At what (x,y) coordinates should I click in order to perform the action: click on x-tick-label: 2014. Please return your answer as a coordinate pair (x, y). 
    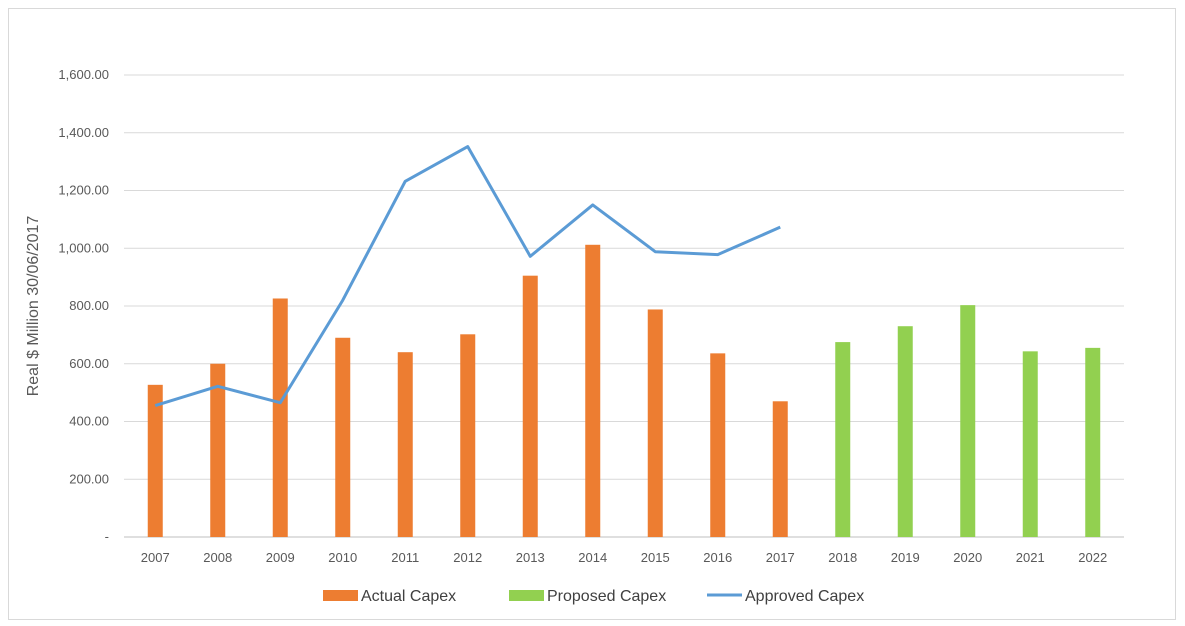
    Looking at the image, I should click on (592, 557).